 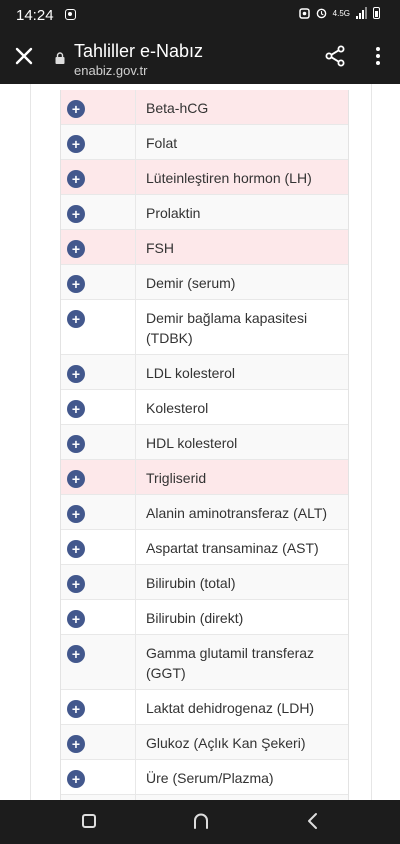 I want to click on test-row: + Prolaktin, so click(x=204, y=212).